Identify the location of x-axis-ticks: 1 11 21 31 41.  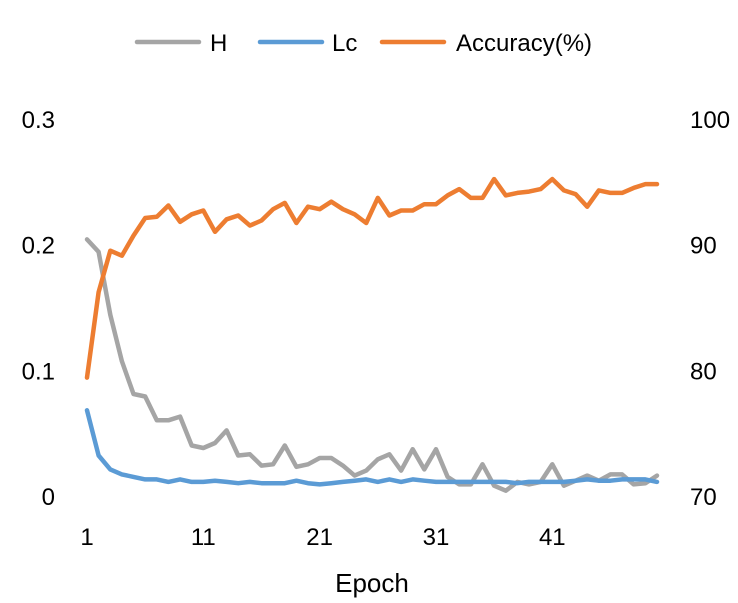
(322, 537).